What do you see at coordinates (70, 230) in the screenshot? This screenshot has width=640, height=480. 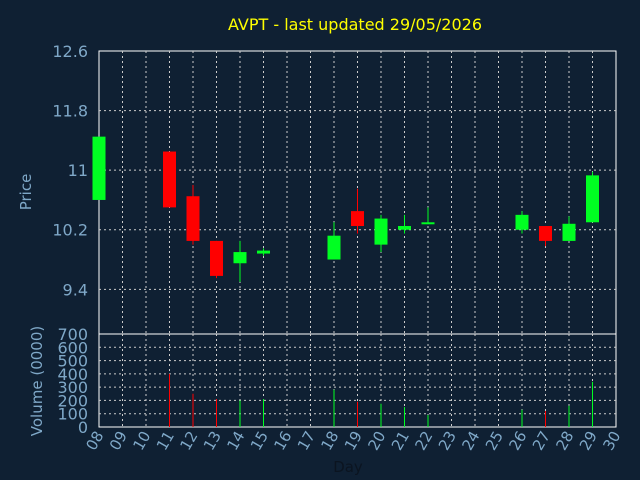 I see `price-tick-label: 10.2` at bounding box center [70, 230].